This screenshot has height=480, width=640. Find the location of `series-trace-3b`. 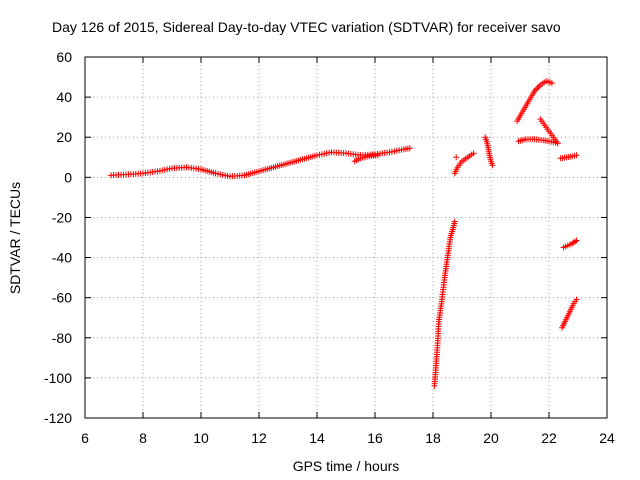

series-trace-3b is located at coordinates (456, 157).